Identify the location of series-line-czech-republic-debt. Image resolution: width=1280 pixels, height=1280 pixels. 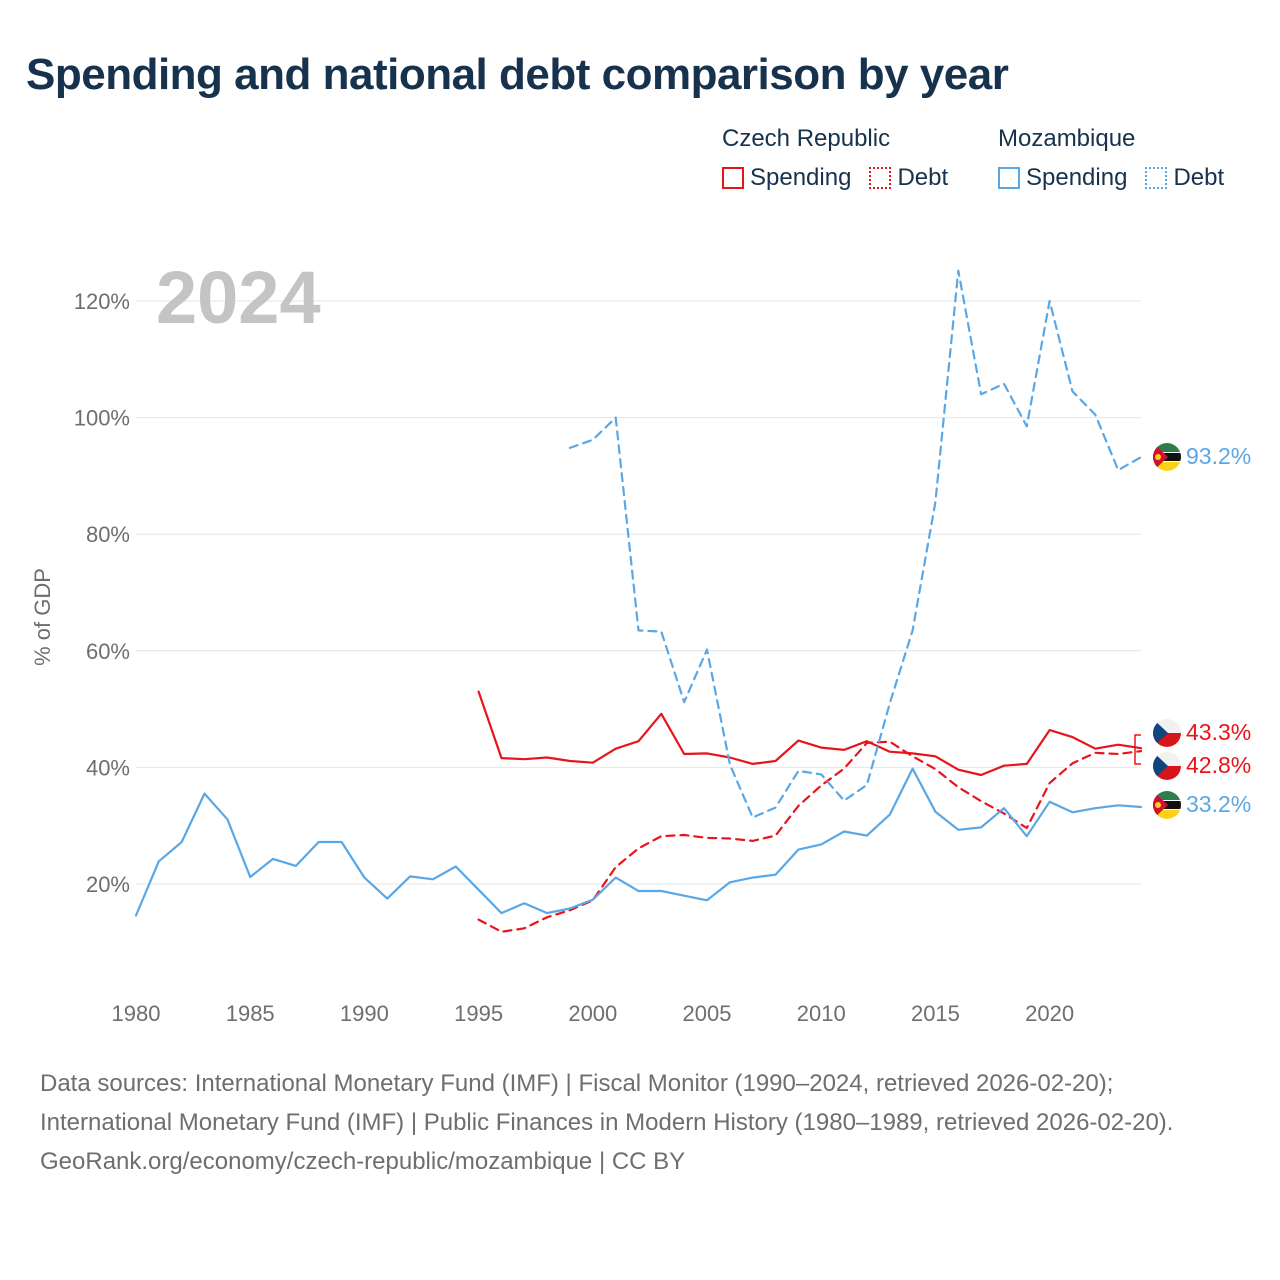
(810, 836).